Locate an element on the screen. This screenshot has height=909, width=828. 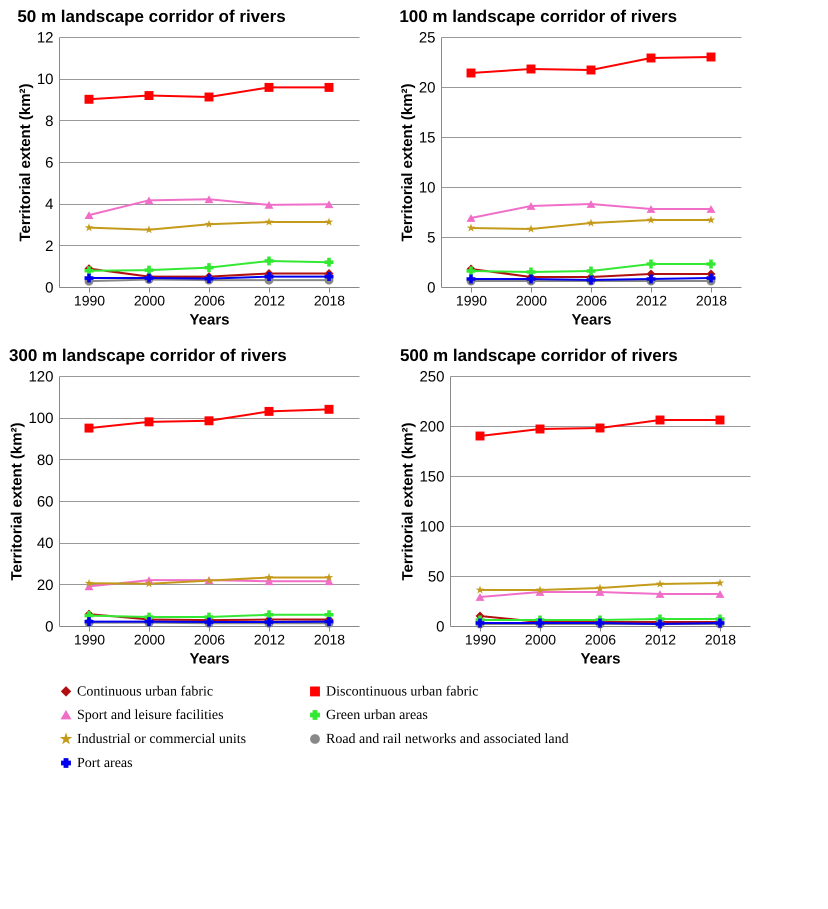
y-tick-label: 80 is located at coordinates (45, 460).